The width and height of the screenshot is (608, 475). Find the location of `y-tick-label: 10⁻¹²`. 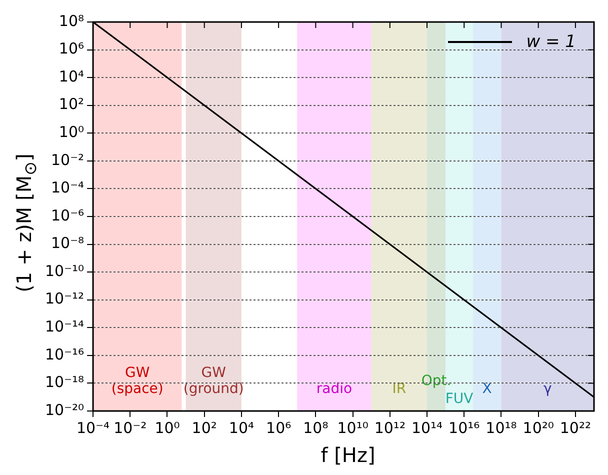

y-tick-label: 10⁻¹² is located at coordinates (64, 299).